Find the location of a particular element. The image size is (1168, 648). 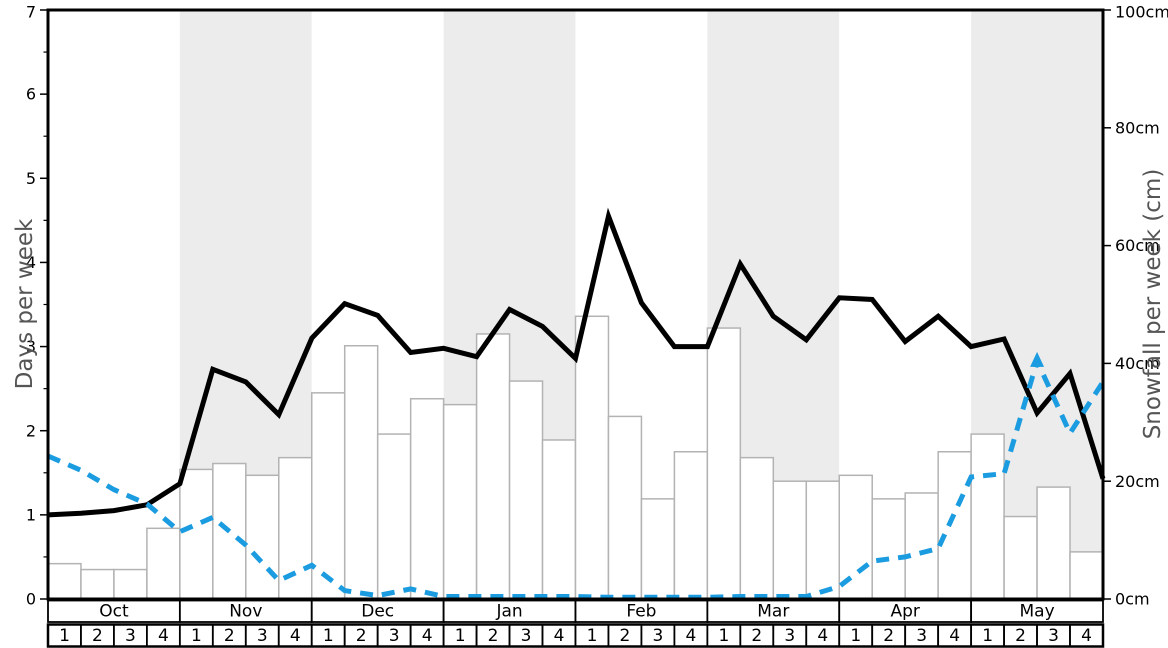

blue-line-apex-cap is located at coordinates (1037, 359).